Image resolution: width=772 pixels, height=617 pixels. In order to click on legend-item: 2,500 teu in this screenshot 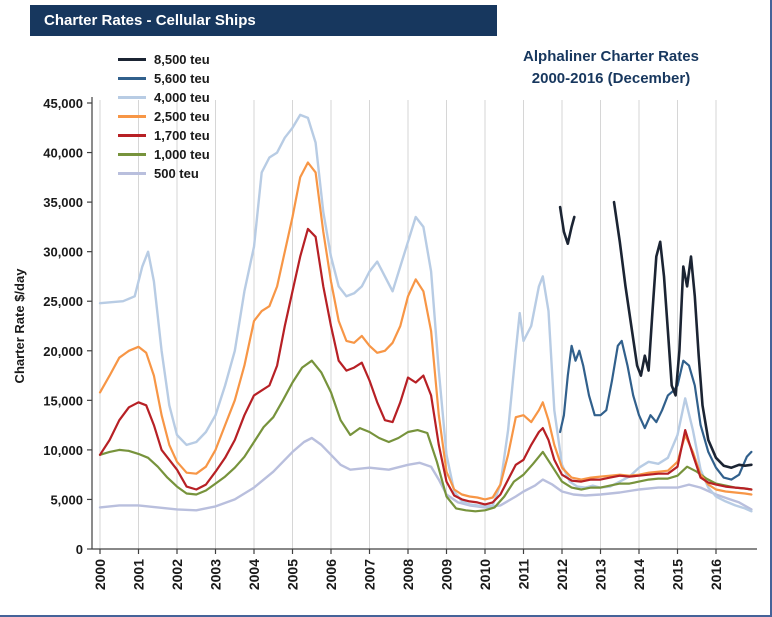, I will do `click(164, 116)`.